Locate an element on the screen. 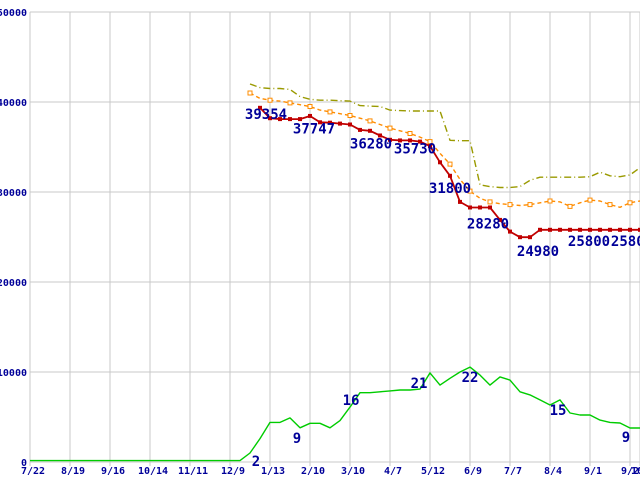 This screenshot has width=640, height=480. data-value-label: 21 is located at coordinates (419, 384).